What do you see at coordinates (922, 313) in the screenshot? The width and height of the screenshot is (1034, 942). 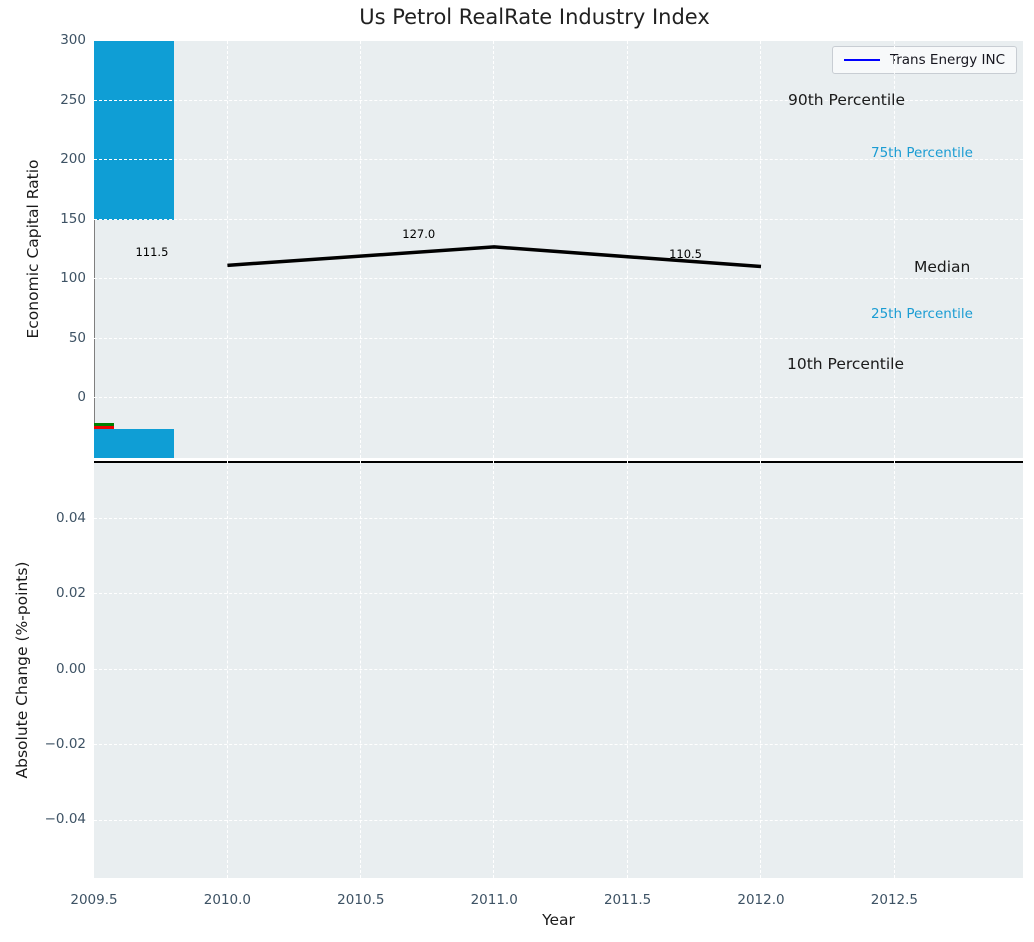 I see `label-25th-percentile: 25th Percentile` at bounding box center [922, 313].